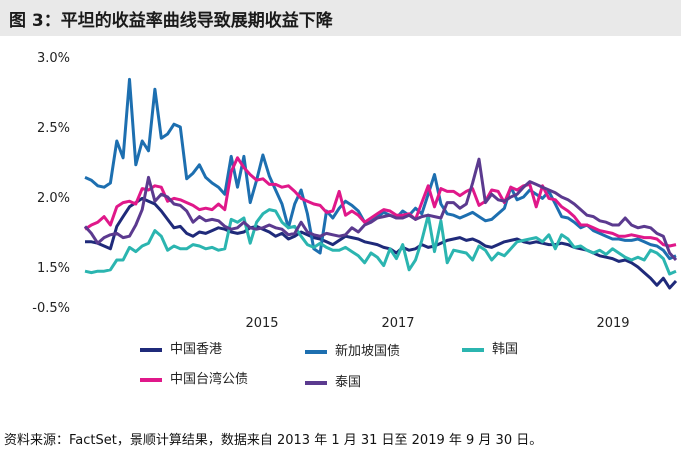 The image size is (681, 456). I want to click on title-bar, so click(340, 18).